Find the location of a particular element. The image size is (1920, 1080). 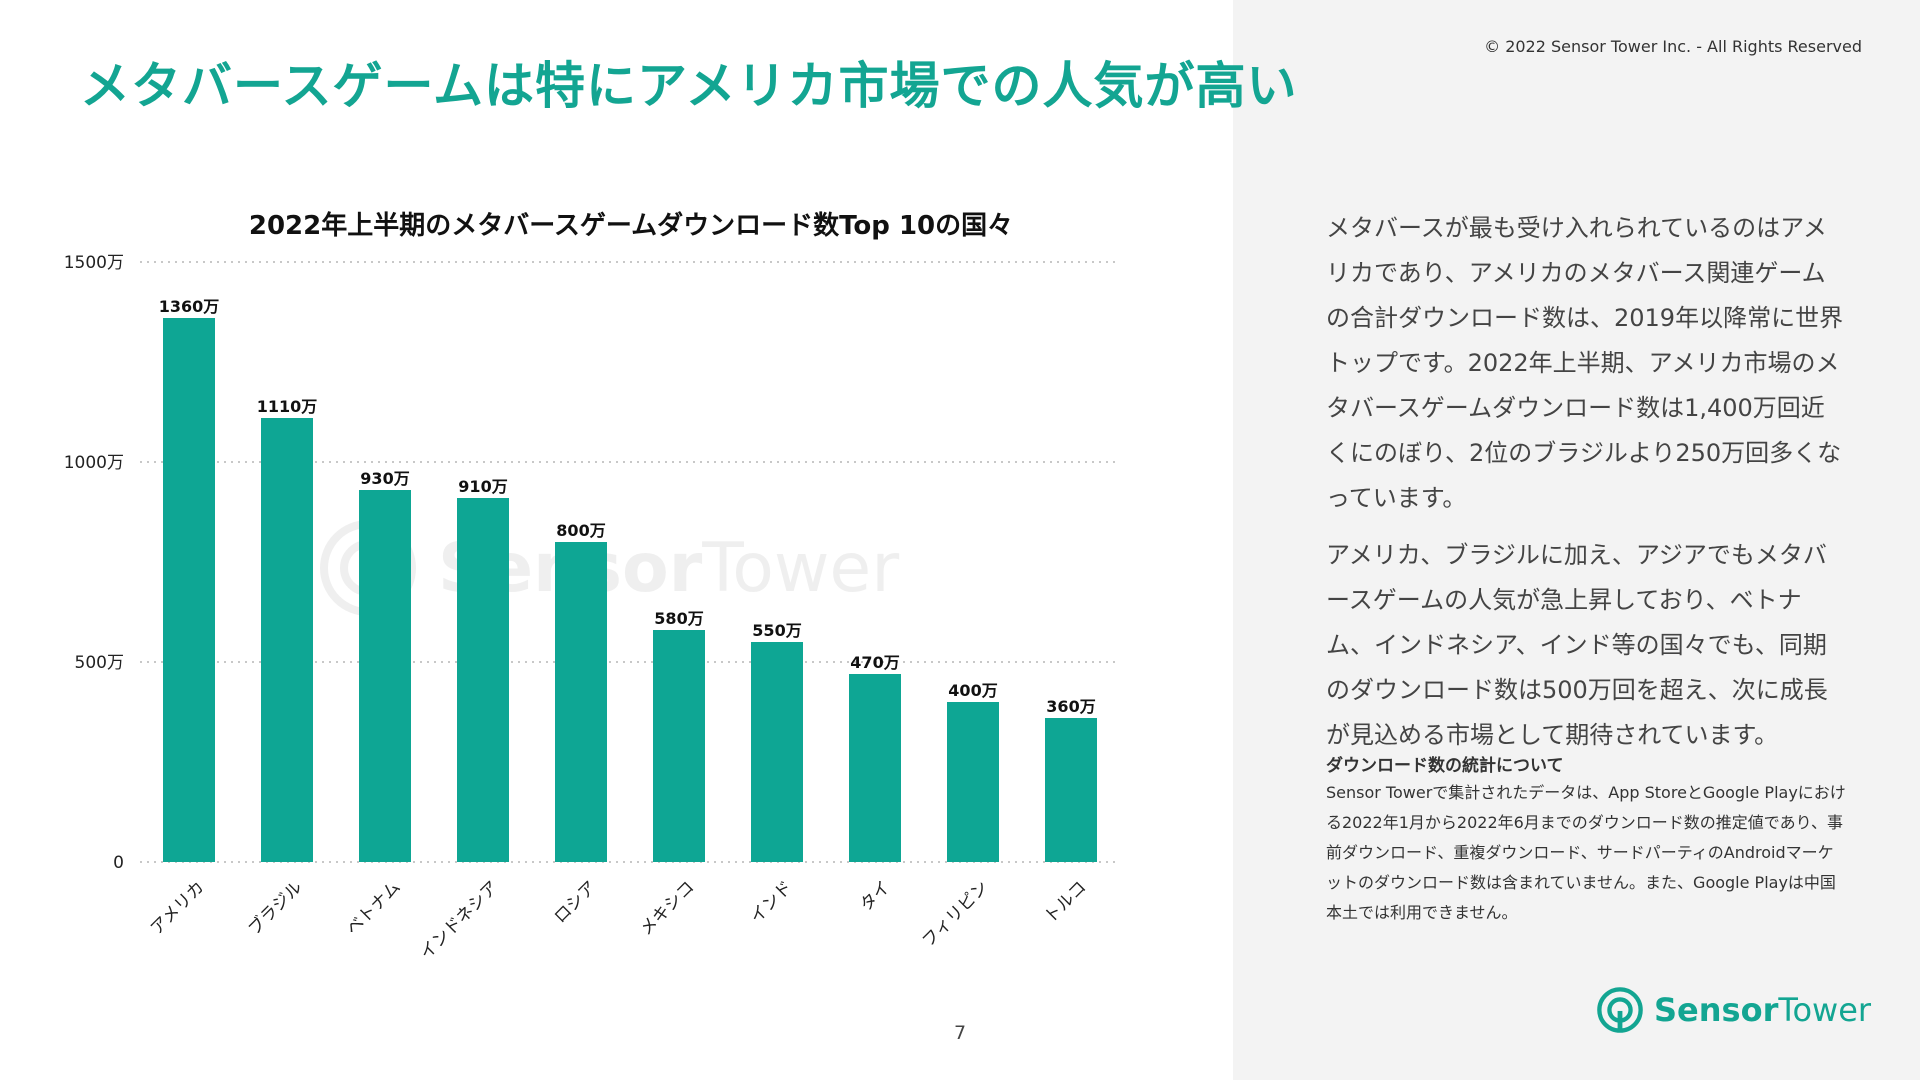

brand-logo: SensorTower is located at coordinates (1733, 1010).